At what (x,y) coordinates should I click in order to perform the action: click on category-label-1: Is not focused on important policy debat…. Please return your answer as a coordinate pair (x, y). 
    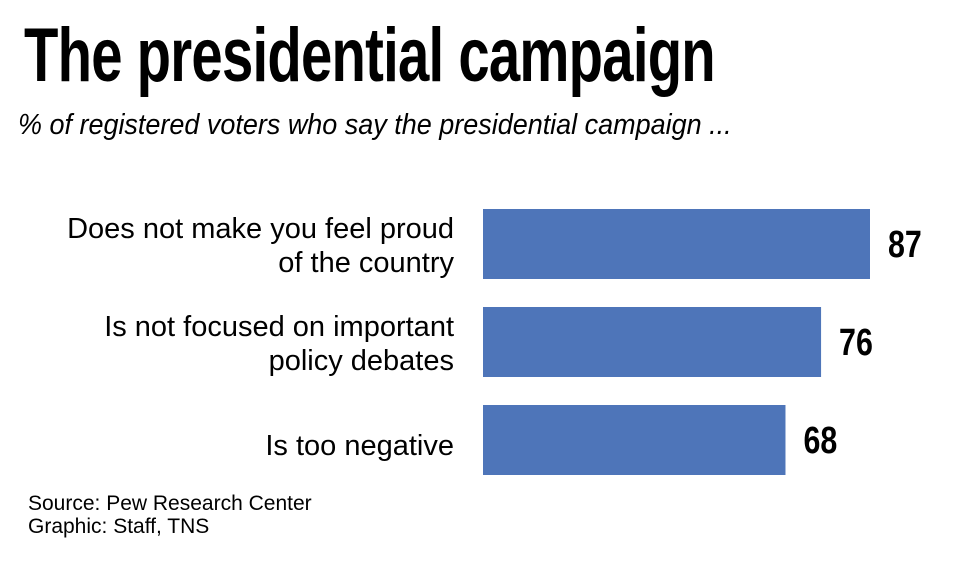
    Looking at the image, I should click on (279, 344).